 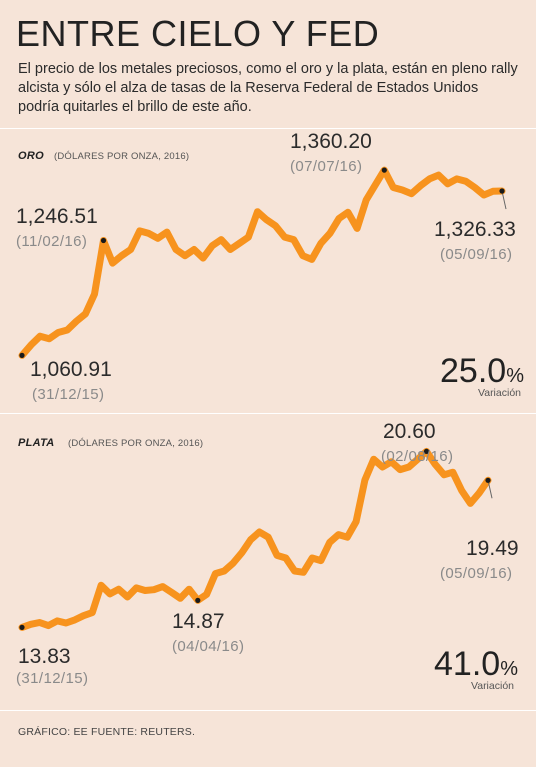 I want to click on page-title: ENTRE CIELO Y FED, so click(x=198, y=33).